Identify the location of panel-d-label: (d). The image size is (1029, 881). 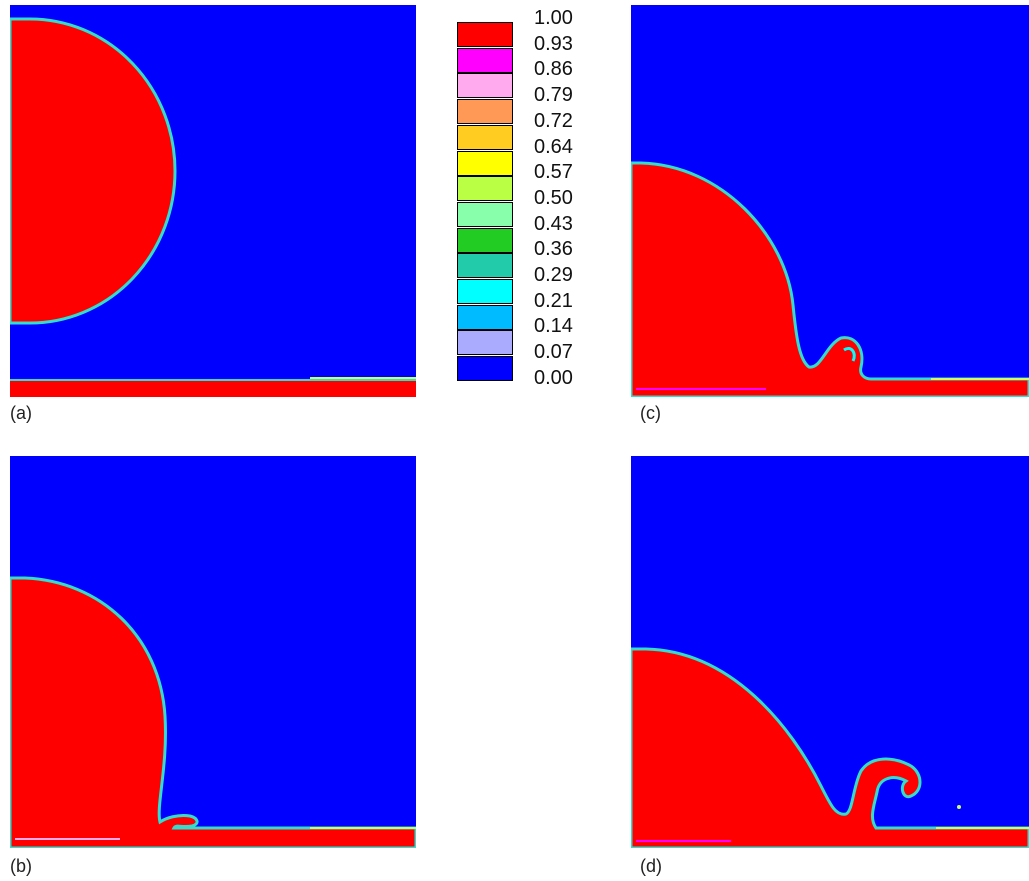
(651, 866).